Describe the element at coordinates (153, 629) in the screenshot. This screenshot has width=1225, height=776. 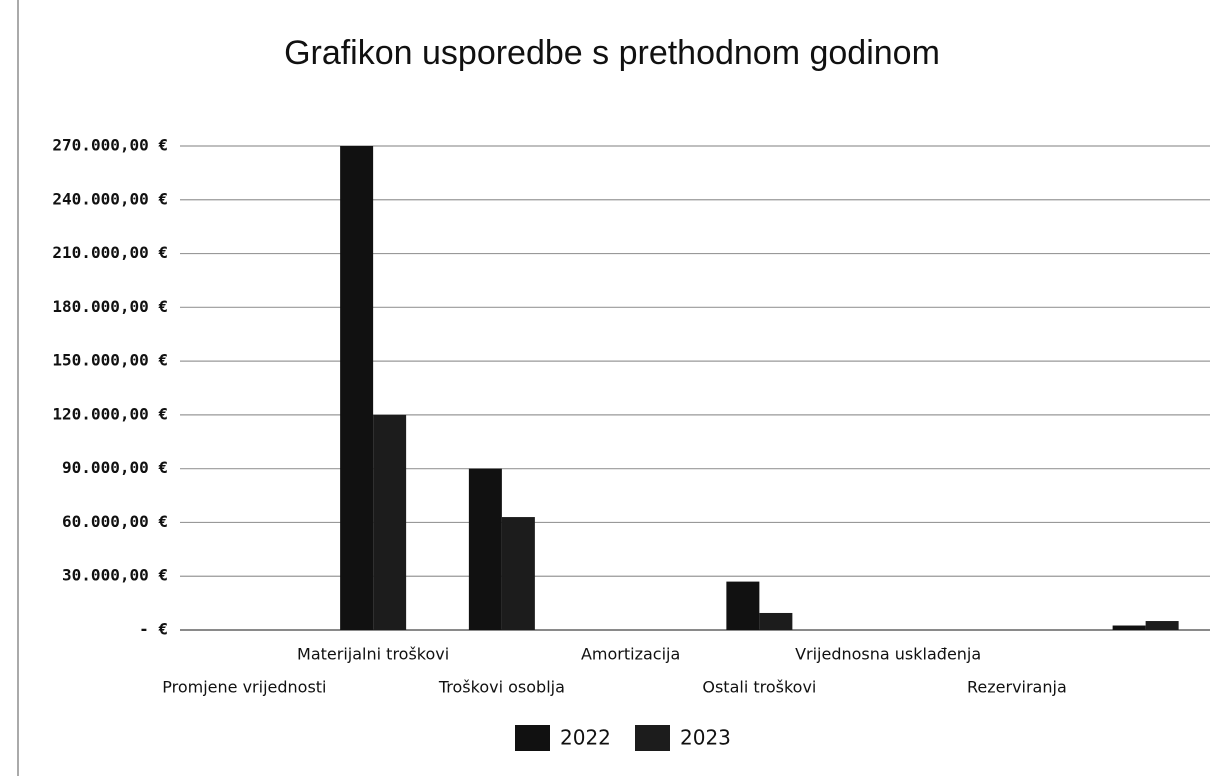
I see `y-tick-label: - €` at that location.